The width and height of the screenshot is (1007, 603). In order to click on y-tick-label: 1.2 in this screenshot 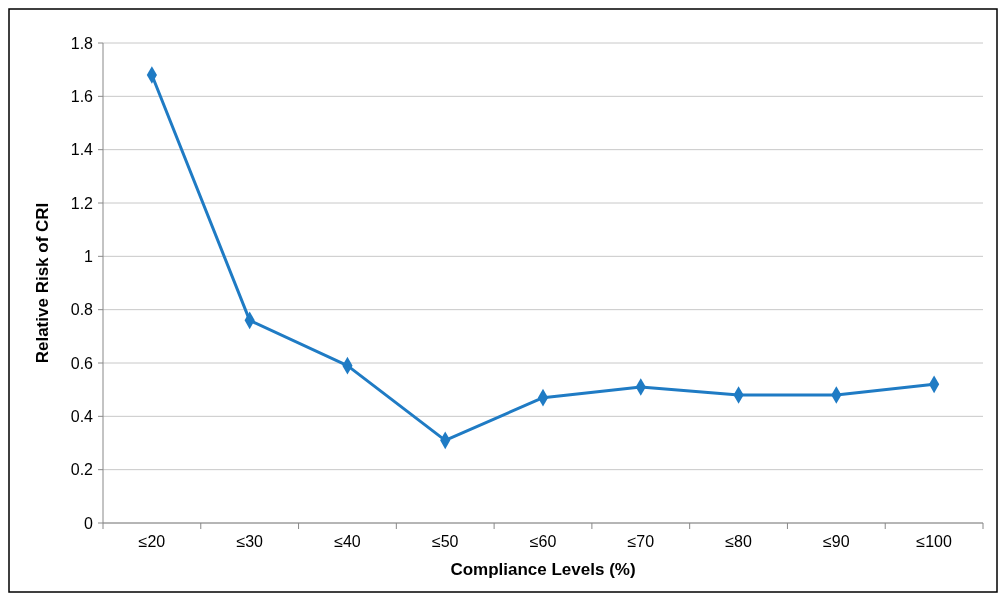, I will do `click(82, 203)`.